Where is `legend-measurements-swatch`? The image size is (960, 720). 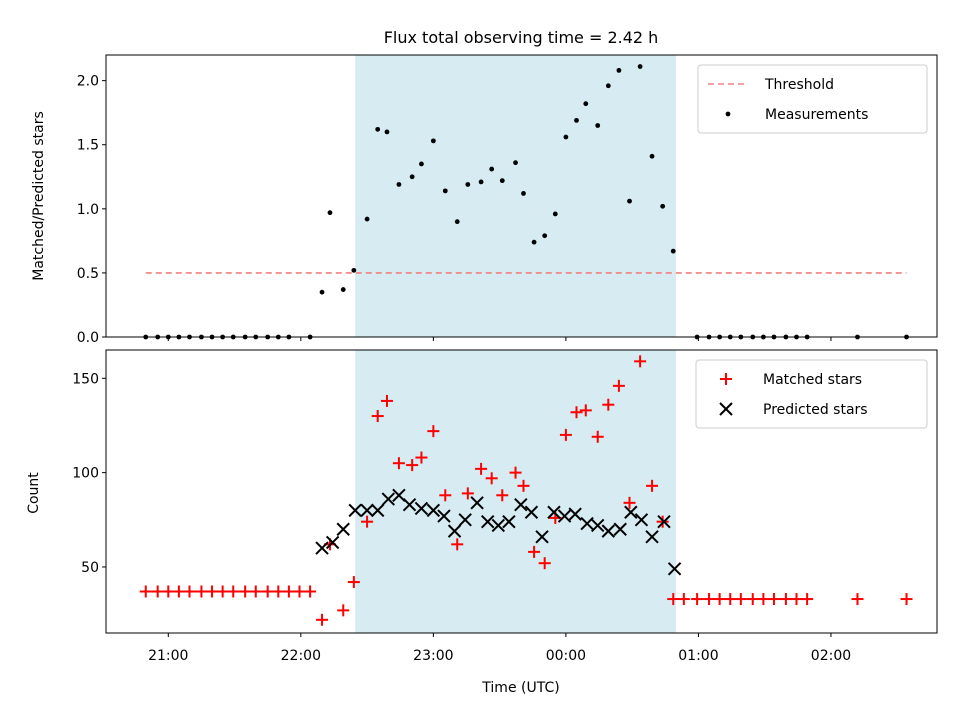
legend-measurements-swatch is located at coordinates (728, 114).